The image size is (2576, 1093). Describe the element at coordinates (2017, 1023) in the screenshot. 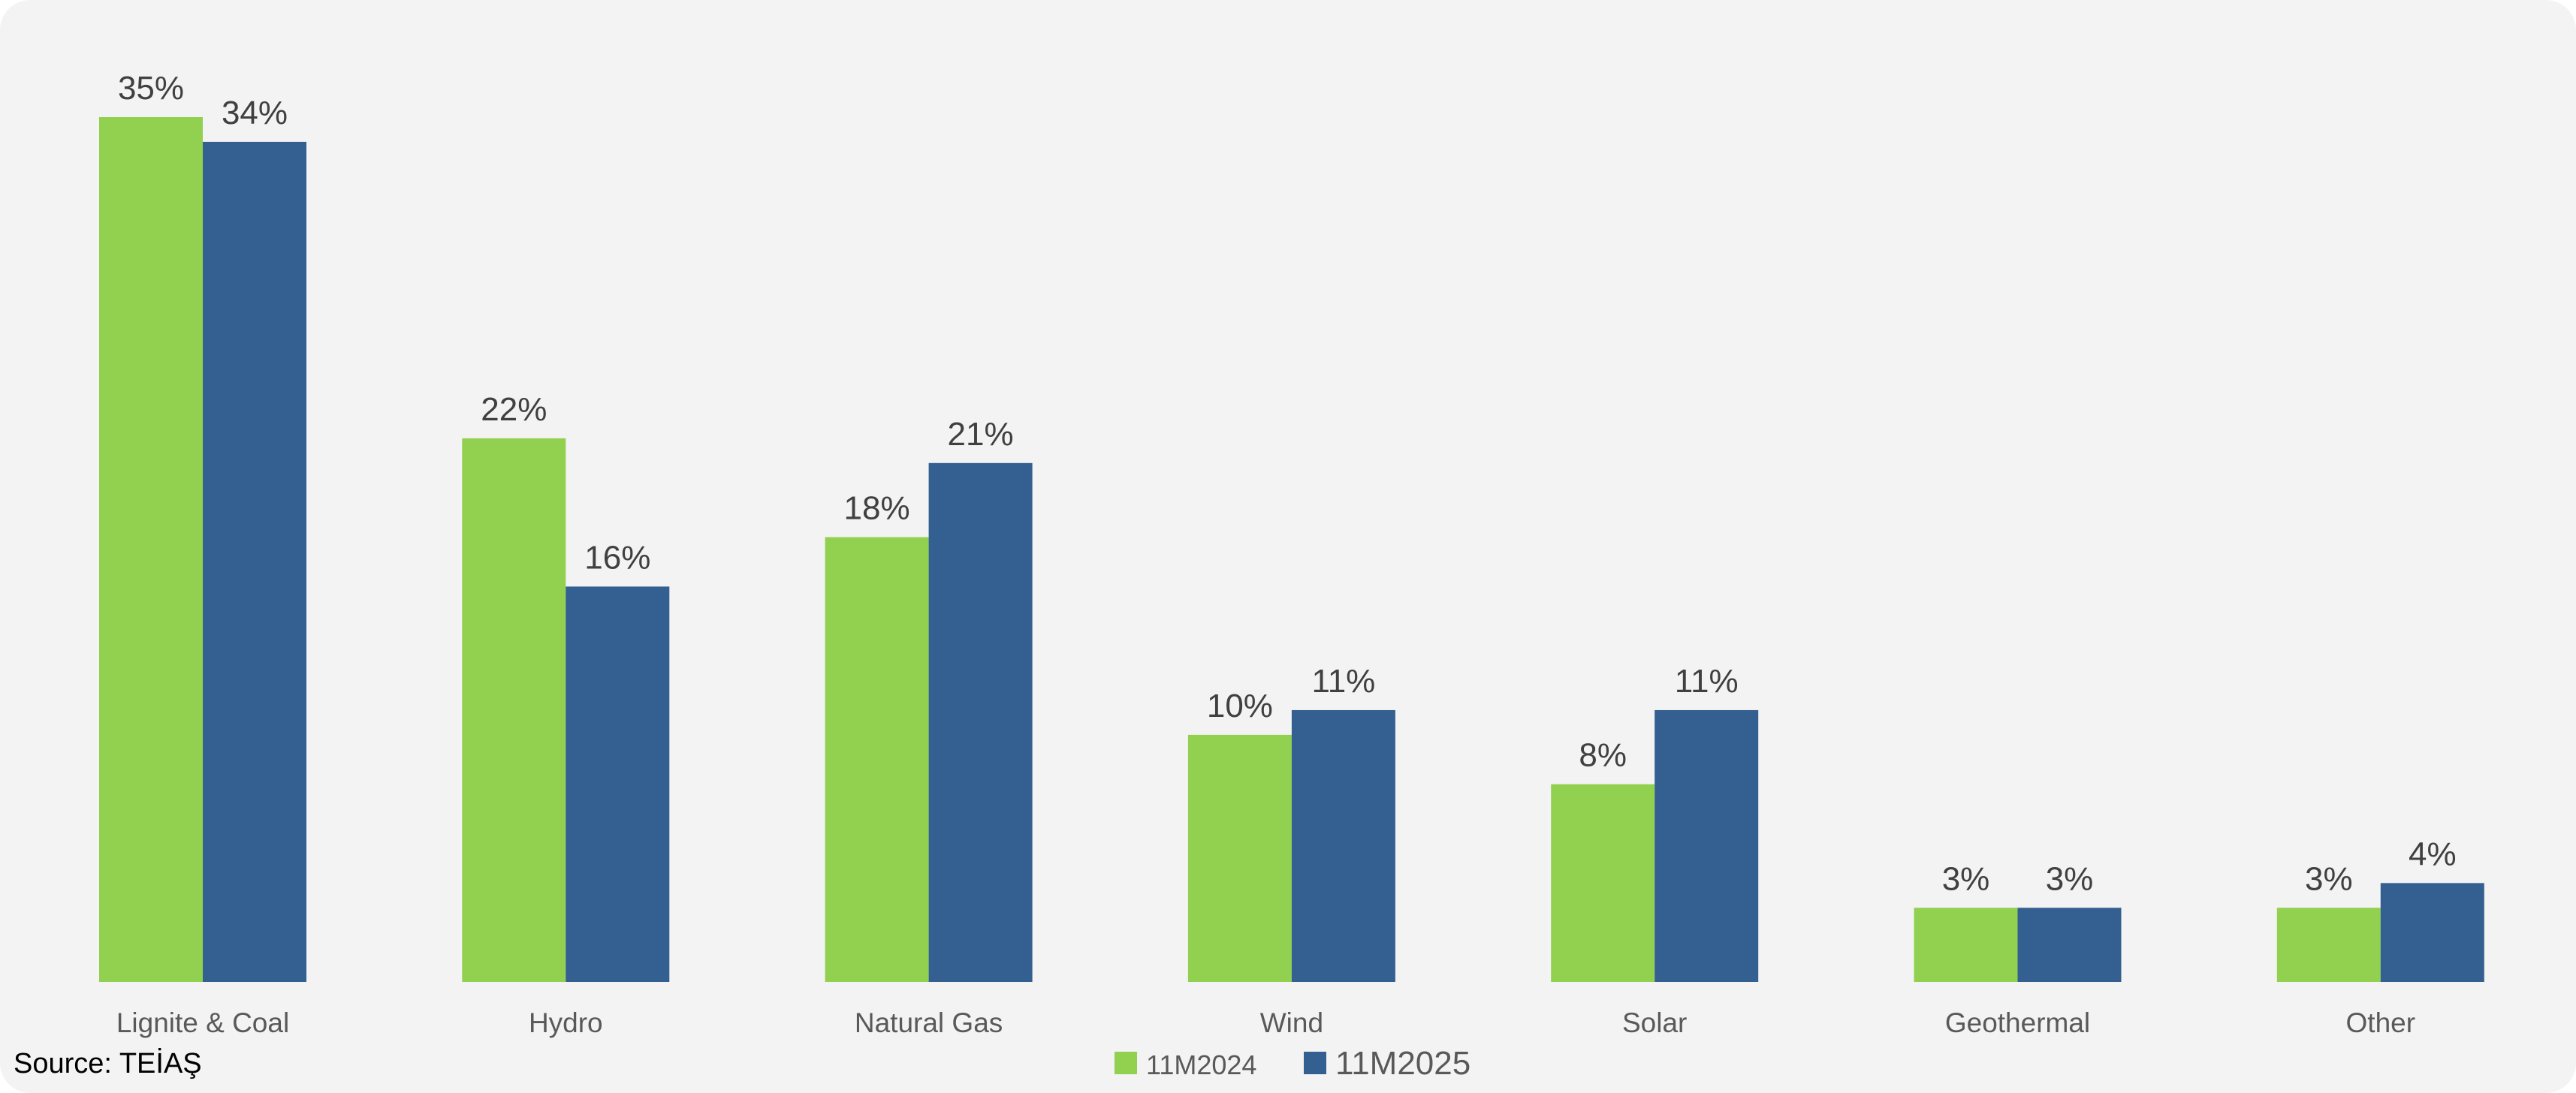

I see `category-label-geothermal: Geothermal` at that location.